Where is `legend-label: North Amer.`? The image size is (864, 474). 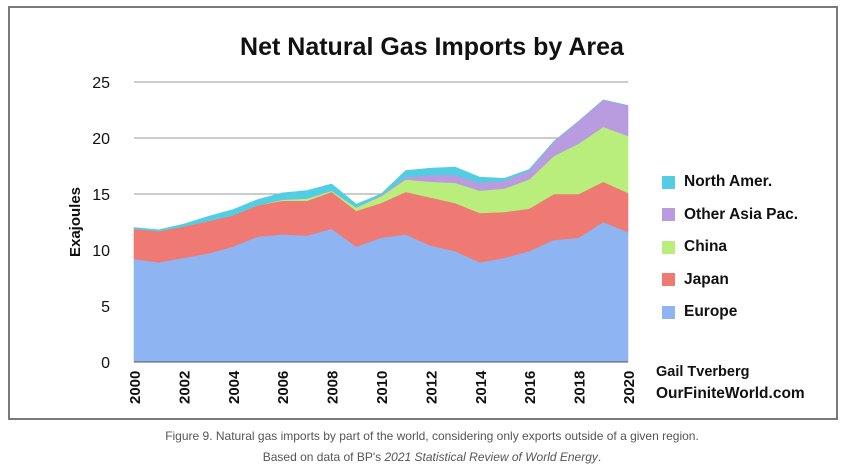 legend-label: North Amer. is located at coordinates (728, 182).